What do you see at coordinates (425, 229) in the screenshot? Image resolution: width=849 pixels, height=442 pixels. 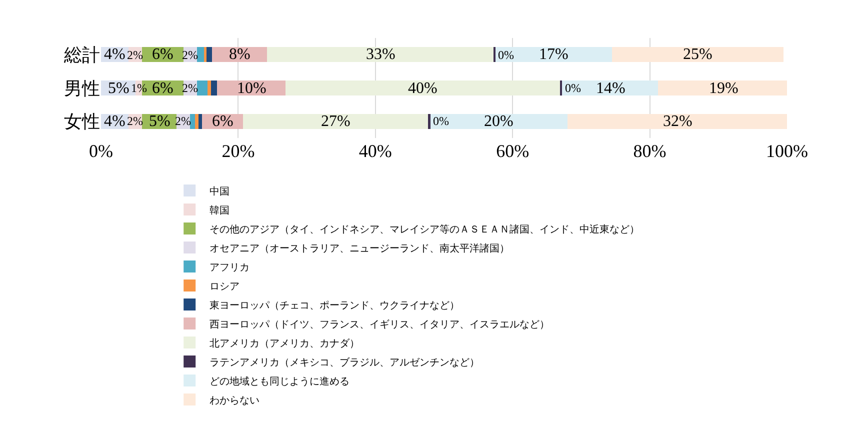 I see `legend-label: その他のアジア（タイ、インドネシア、マレイシア等のＡＳＥＡＮ諸国、インド、中近東など）` at bounding box center [425, 229].